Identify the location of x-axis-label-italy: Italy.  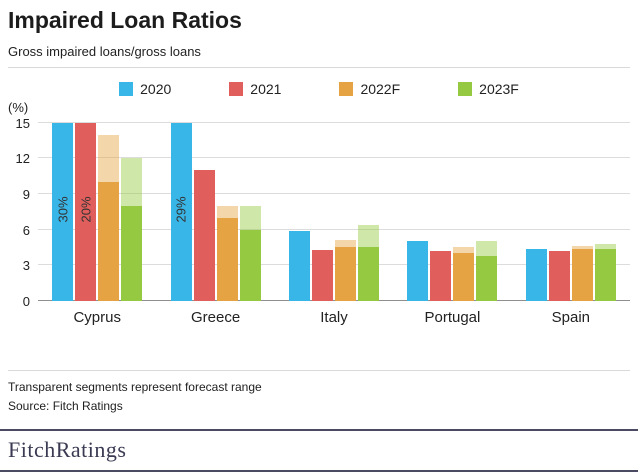
(334, 317).